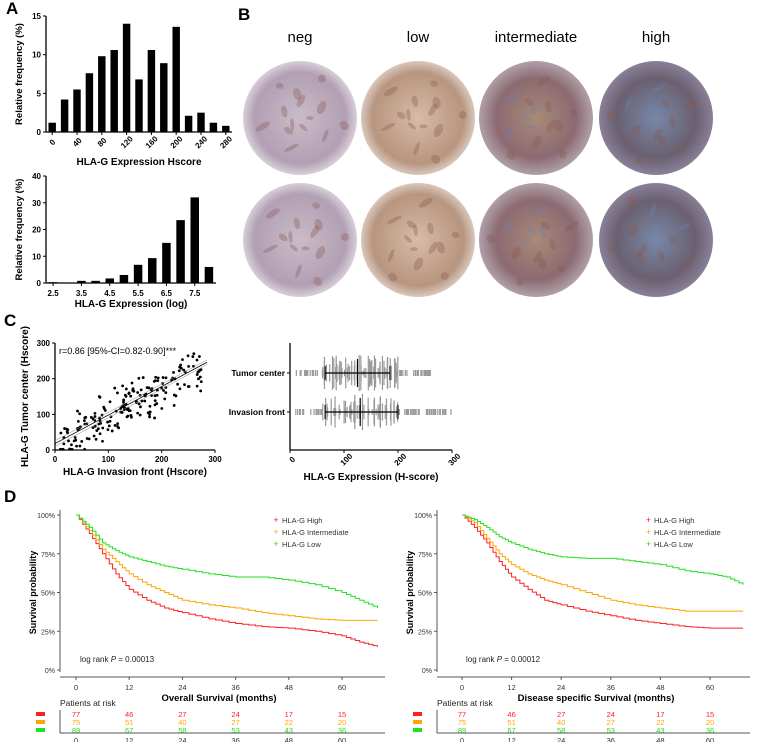 The height and width of the screenshot is (742, 765). I want to click on tissue-label-low: low, so click(418, 37).